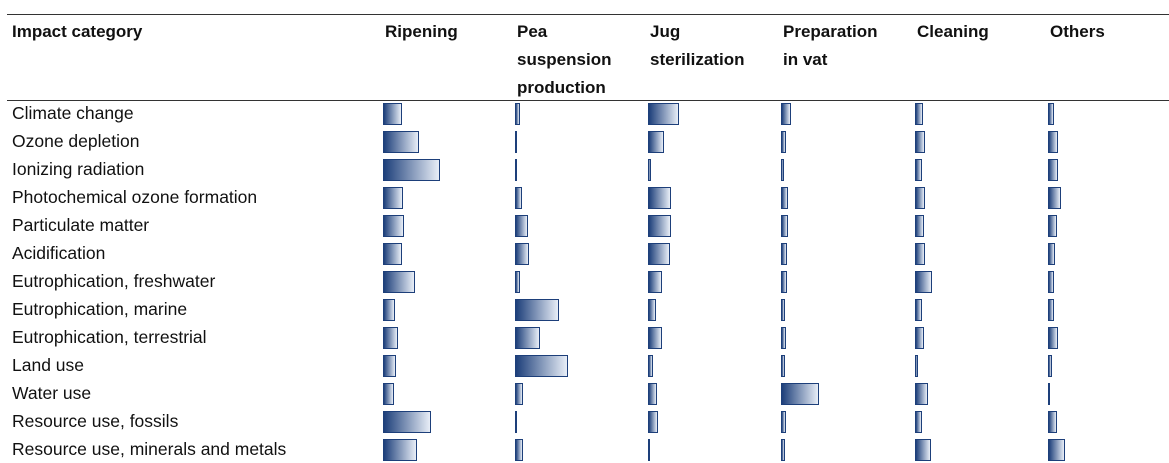  Describe the element at coordinates (697, 59) in the screenshot. I see `column-header-line: sterilization` at that location.